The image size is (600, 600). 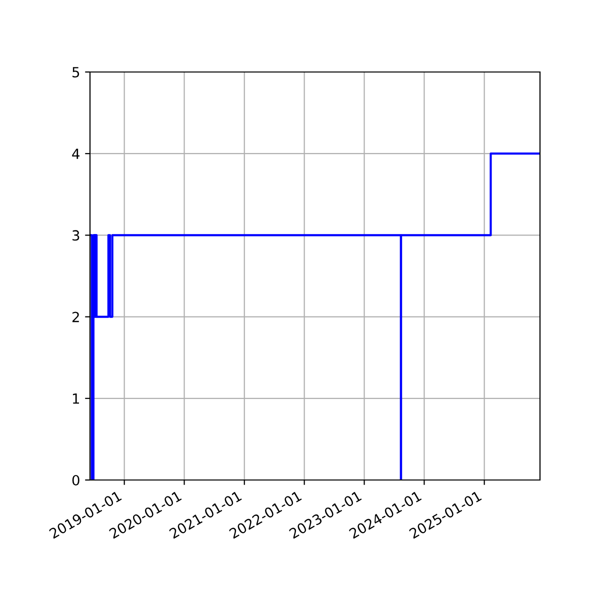 I want to click on y-tick-label: 2, so click(x=75, y=317).